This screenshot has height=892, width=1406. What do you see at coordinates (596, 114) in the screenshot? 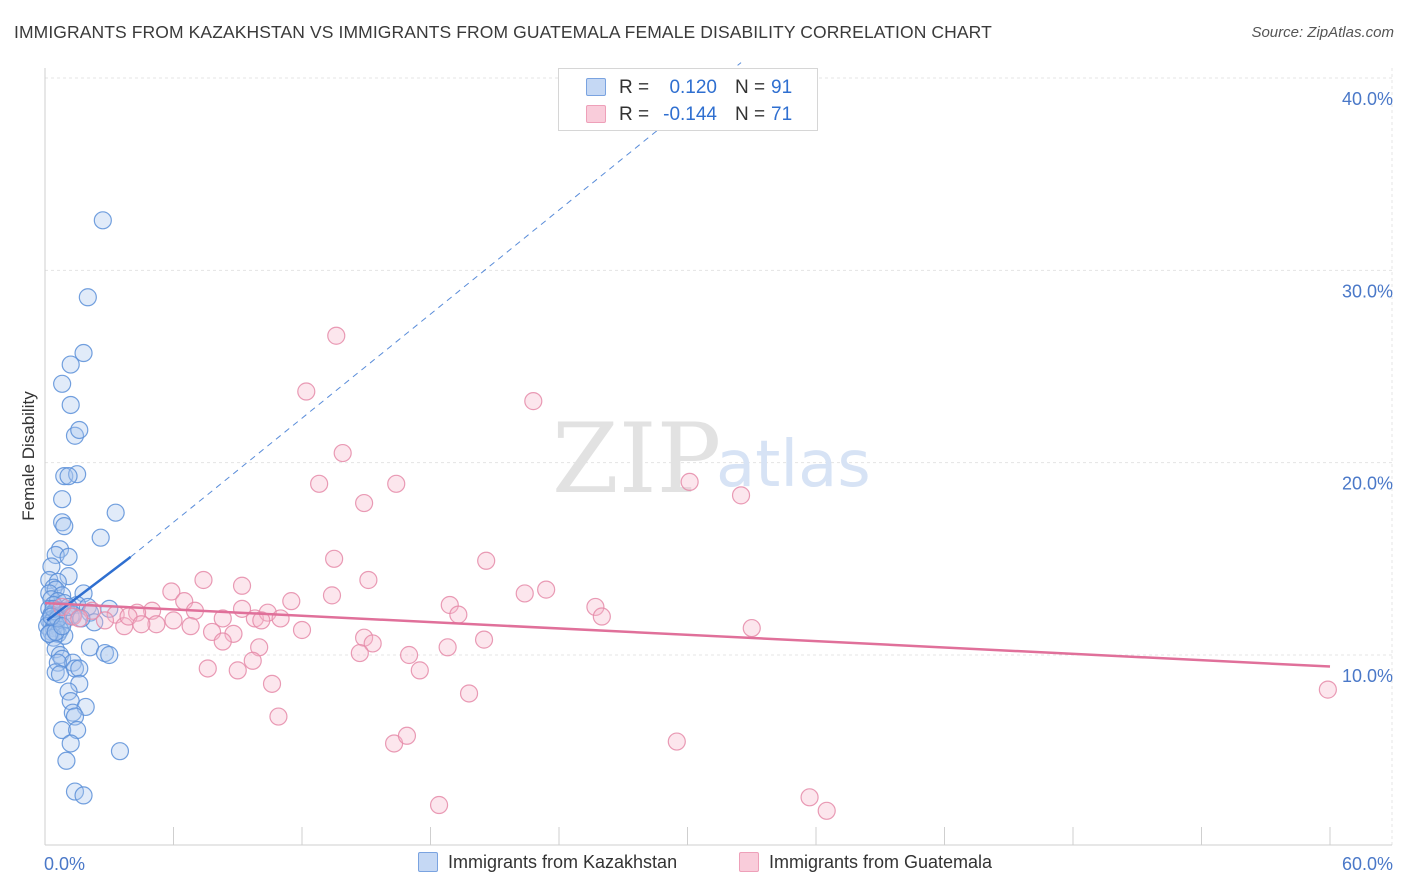
I see `legend-swatch-guatemala` at bounding box center [596, 114].